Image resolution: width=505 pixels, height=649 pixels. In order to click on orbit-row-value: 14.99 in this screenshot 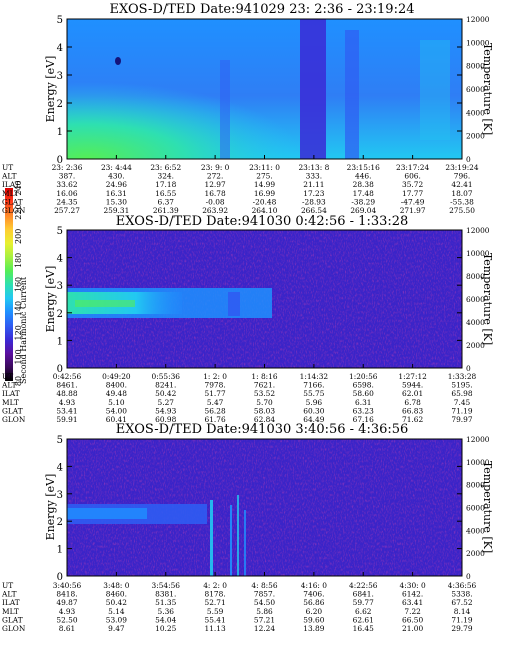, I will do `click(264, 184)`.